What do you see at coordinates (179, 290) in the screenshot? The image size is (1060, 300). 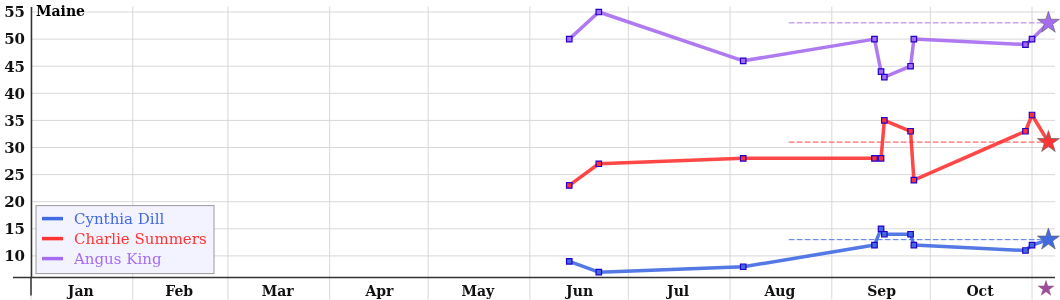 I see `x-tick-label: Feb` at bounding box center [179, 290].